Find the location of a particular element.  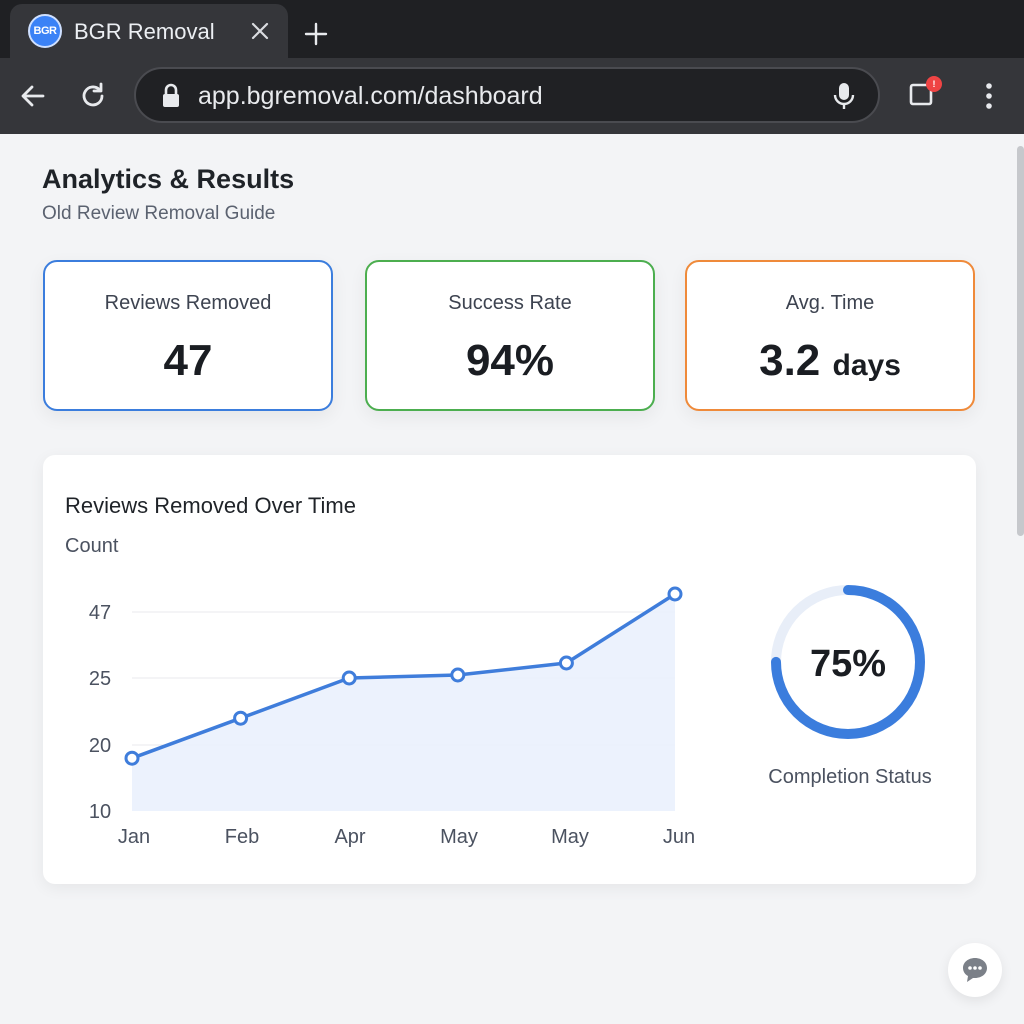

y-tick-label: 10 is located at coordinates (100, 812).